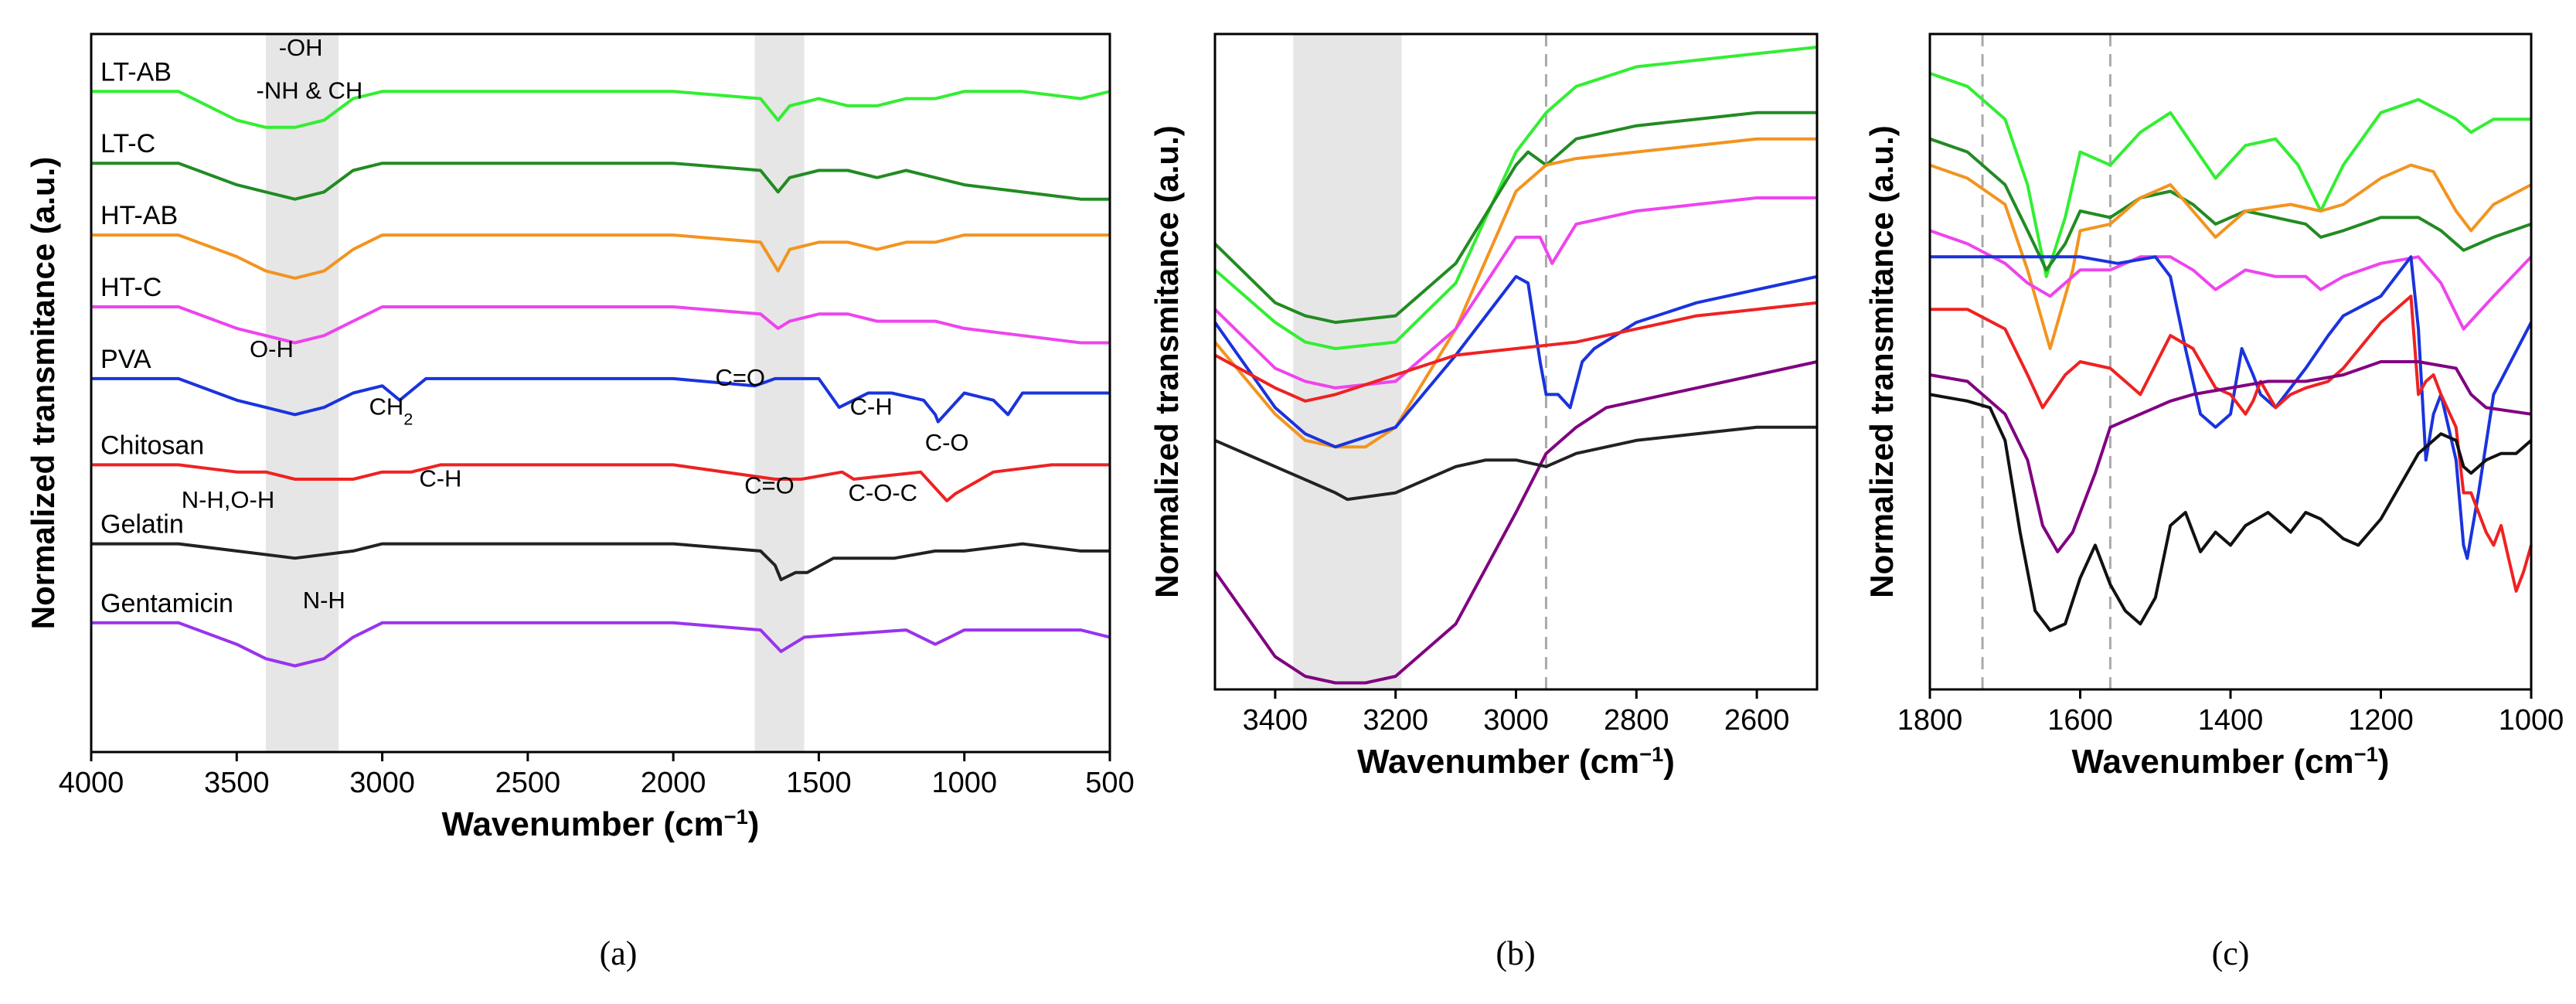 The image size is (2576, 1004). I want to click on x-tick-label: 3500, so click(237, 783).